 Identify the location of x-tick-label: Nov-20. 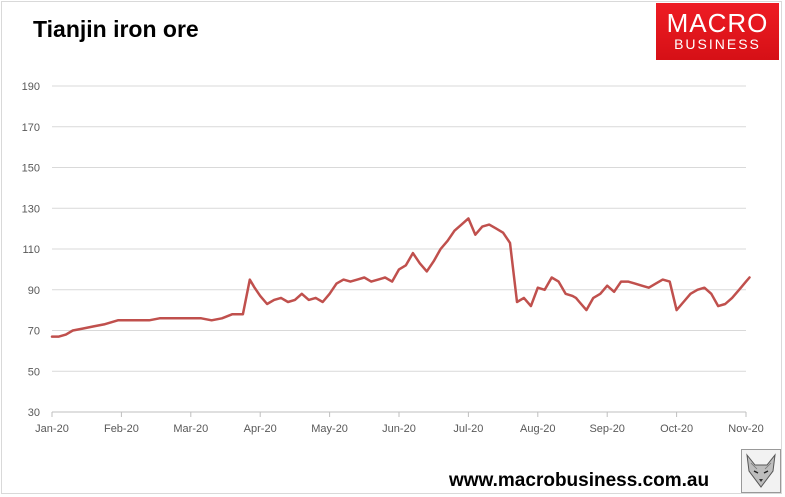
(745, 429).